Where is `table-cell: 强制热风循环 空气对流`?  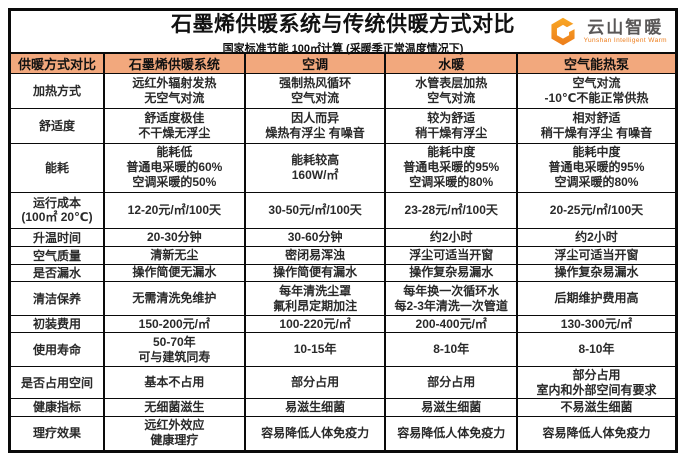
table-cell: 强制热风循环 空气对流 is located at coordinates (315, 91).